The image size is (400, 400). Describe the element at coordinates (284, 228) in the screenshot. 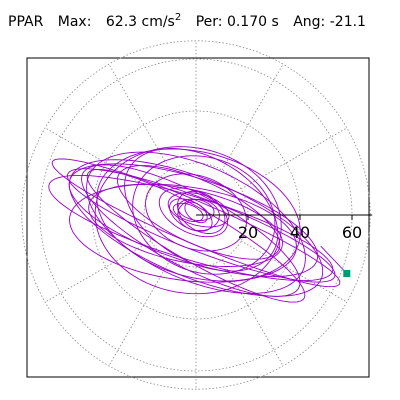

I see `radial-axis: 20 40 60` at that location.